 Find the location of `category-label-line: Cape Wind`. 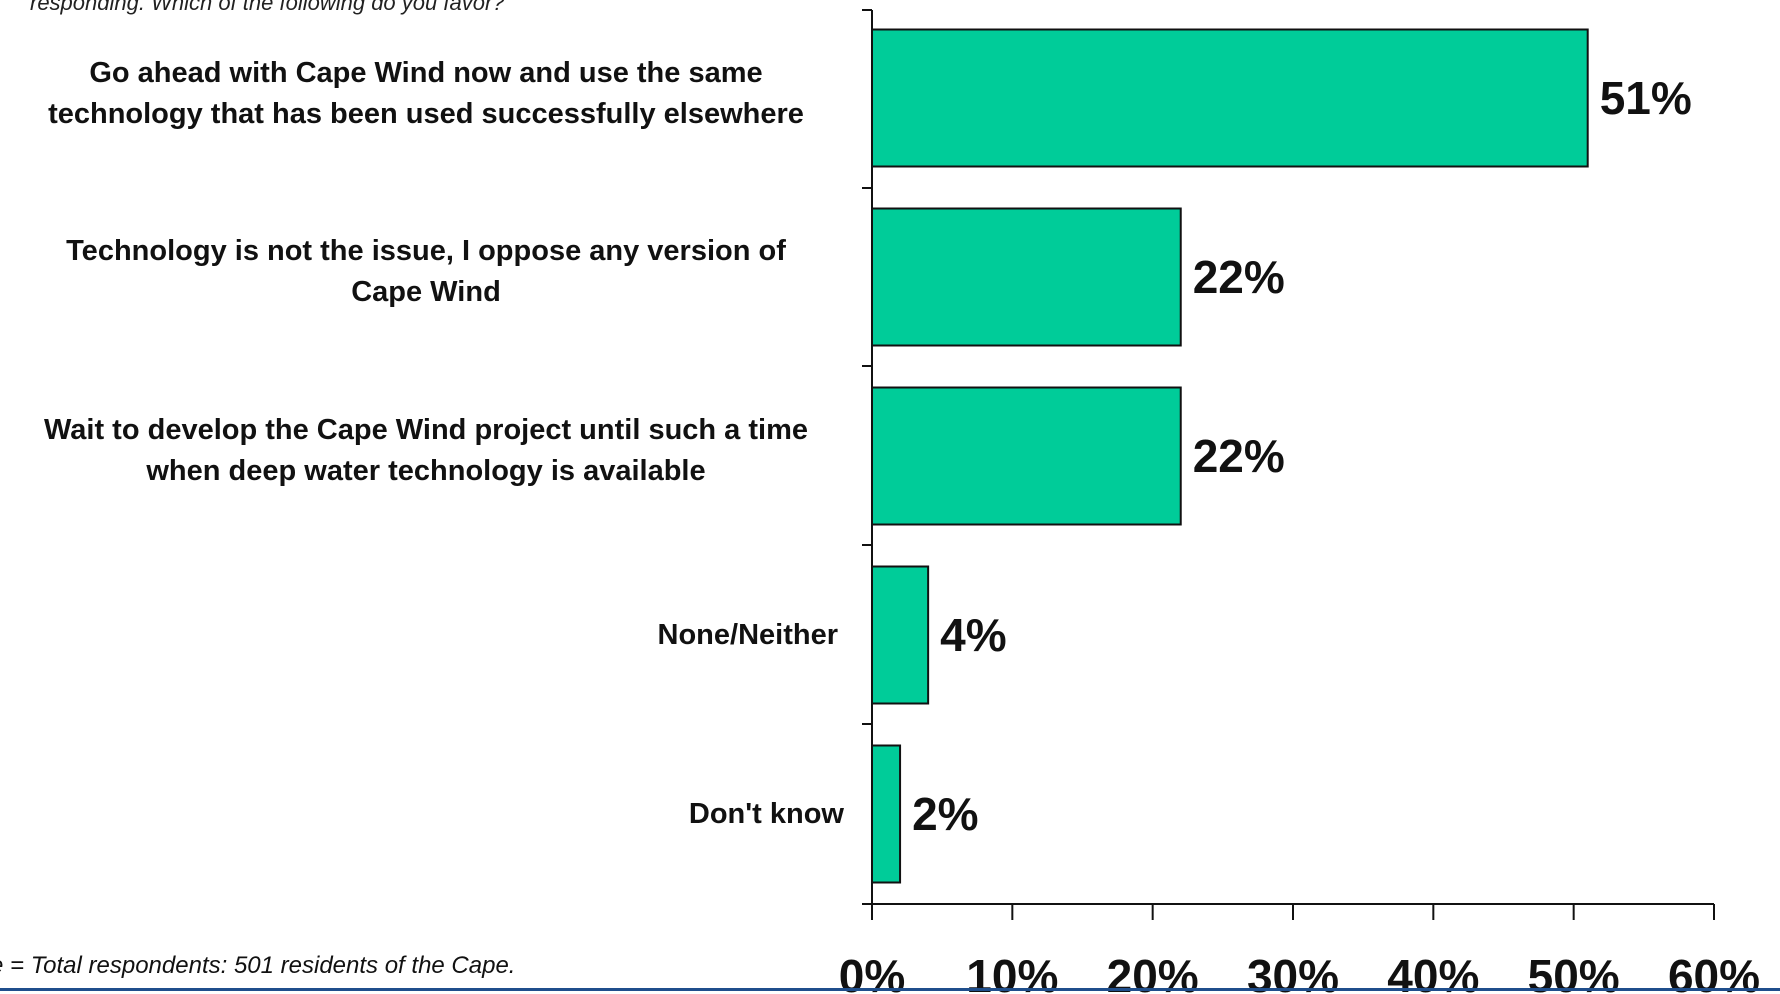

category-label-line: Cape Wind is located at coordinates (426, 292).